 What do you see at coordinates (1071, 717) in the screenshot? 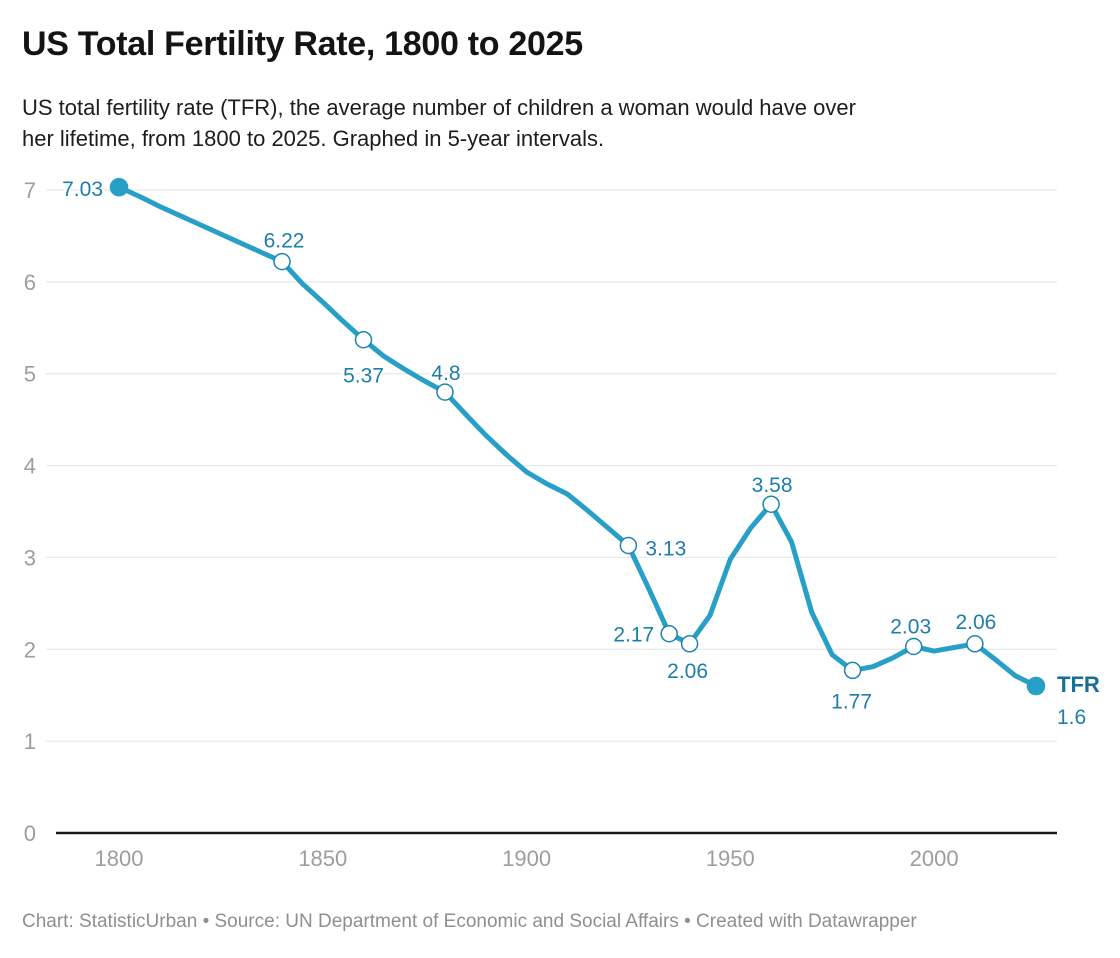
I see `series-end-label-value: 1.6` at bounding box center [1071, 717].